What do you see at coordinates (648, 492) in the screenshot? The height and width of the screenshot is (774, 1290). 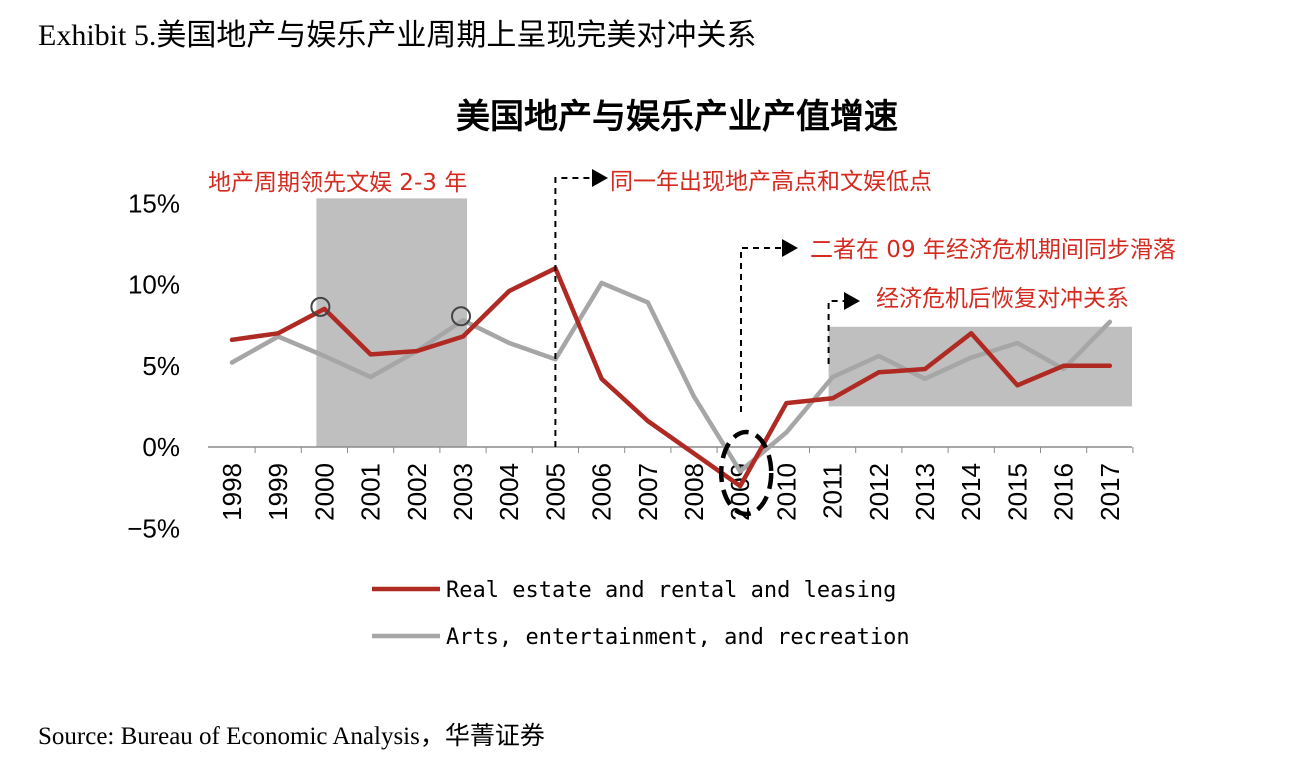 I see `x-tick-label: 2007` at bounding box center [648, 492].